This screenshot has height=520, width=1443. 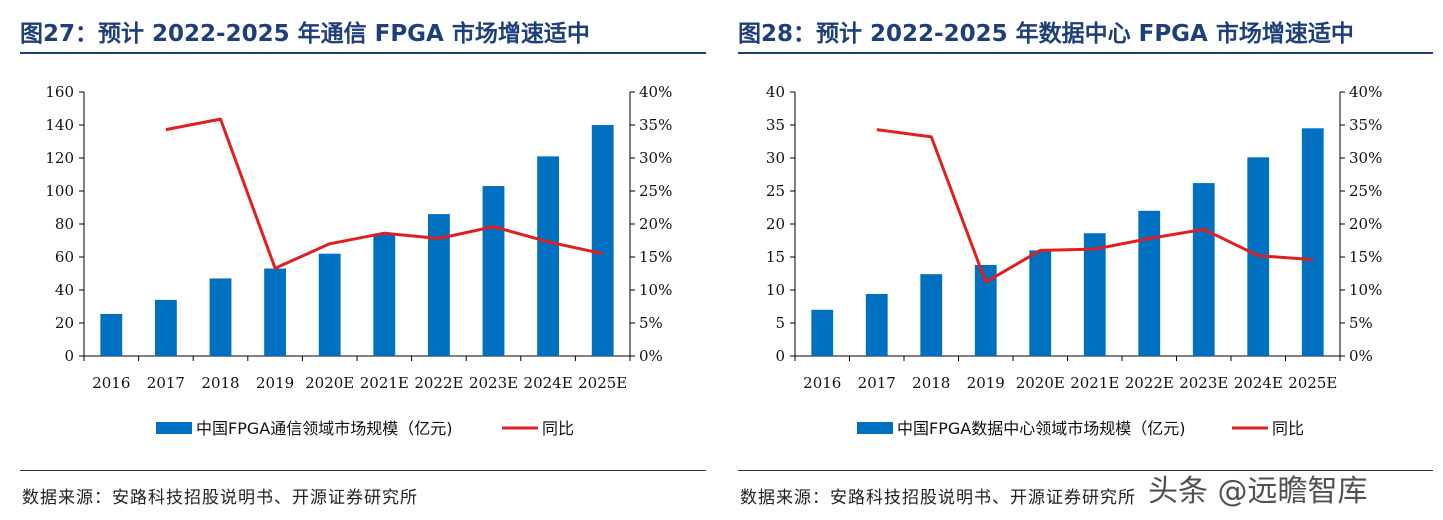 I want to click on legend-bar-label: 中国FPGA通信领域市场规模（亿元), so click(x=324, y=428).